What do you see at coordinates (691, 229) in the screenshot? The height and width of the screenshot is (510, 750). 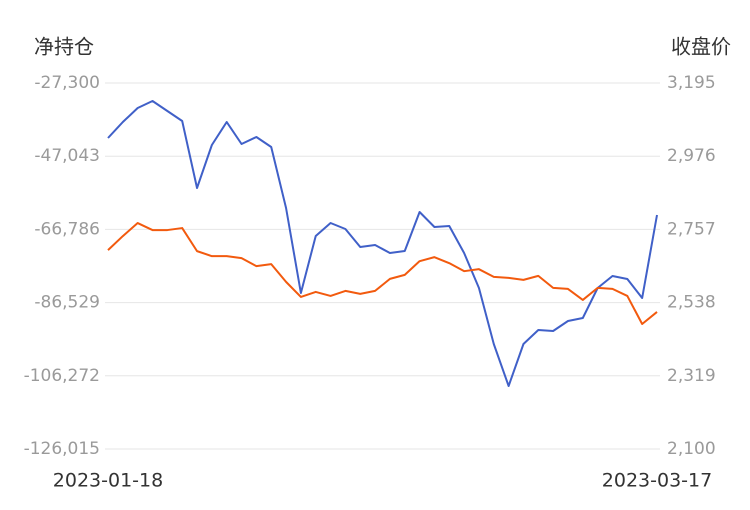 I see `y2-tick-label: 2,757` at bounding box center [691, 229].